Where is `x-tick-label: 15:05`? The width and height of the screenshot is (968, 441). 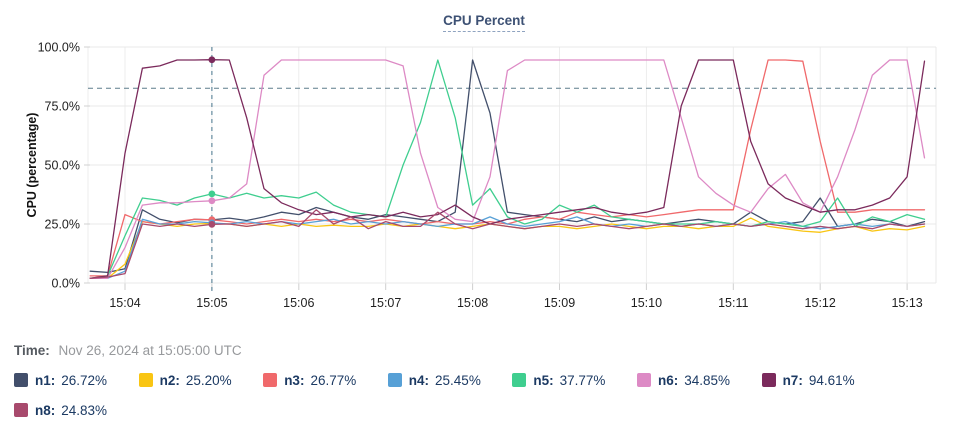 x-tick-label: 15:05 is located at coordinates (211, 303).